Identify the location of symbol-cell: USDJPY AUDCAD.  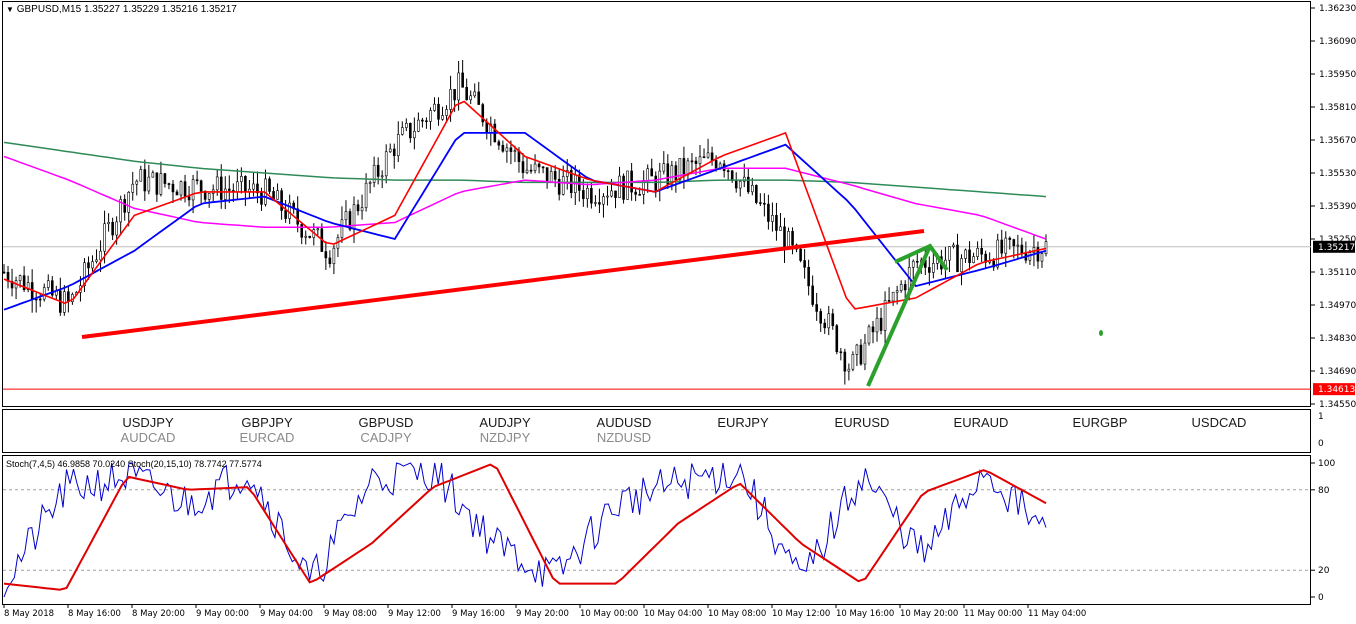
(148, 430).